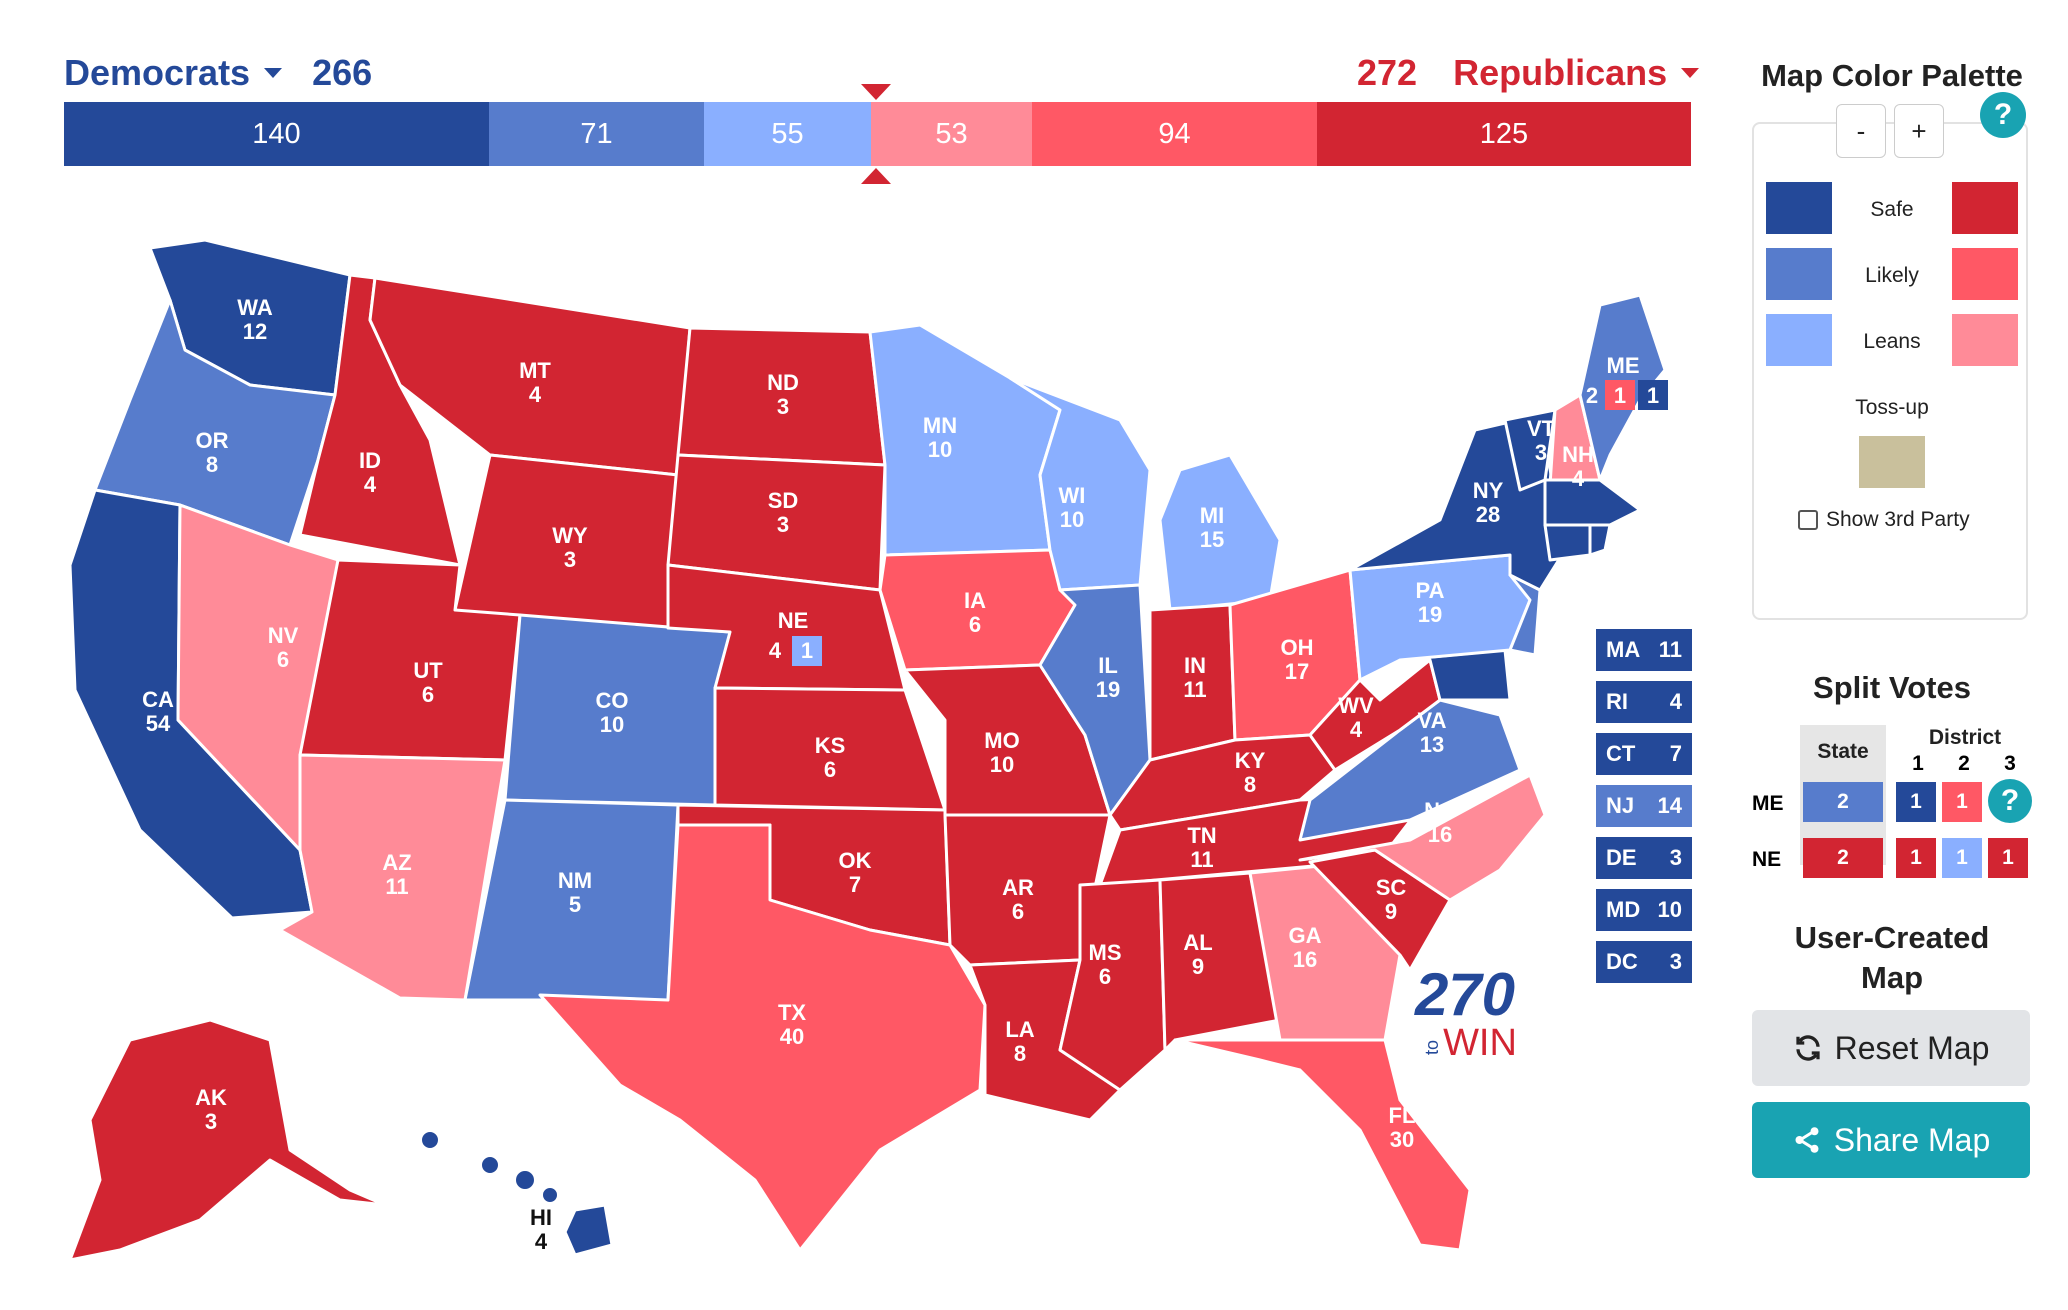 Image resolution: width=2068 pixels, height=1310 pixels. Describe the element at coordinates (1644, 702) in the screenshot. I see `small-state-ri: RI 4` at that location.